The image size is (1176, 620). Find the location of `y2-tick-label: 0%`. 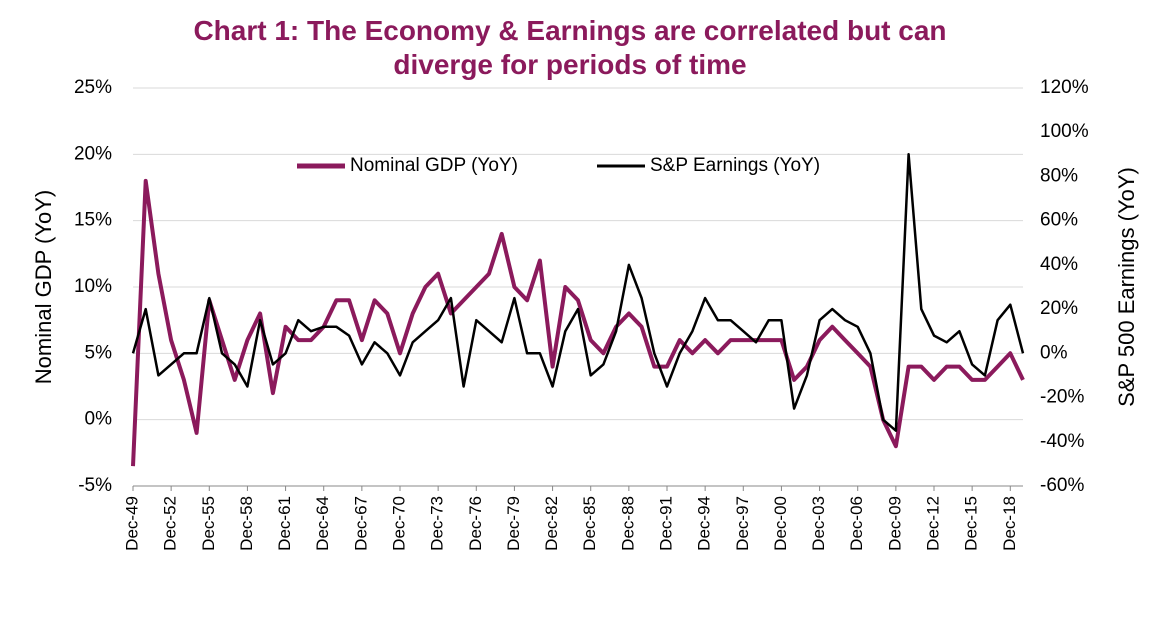

y2-tick-label: 0% is located at coordinates (1054, 352).